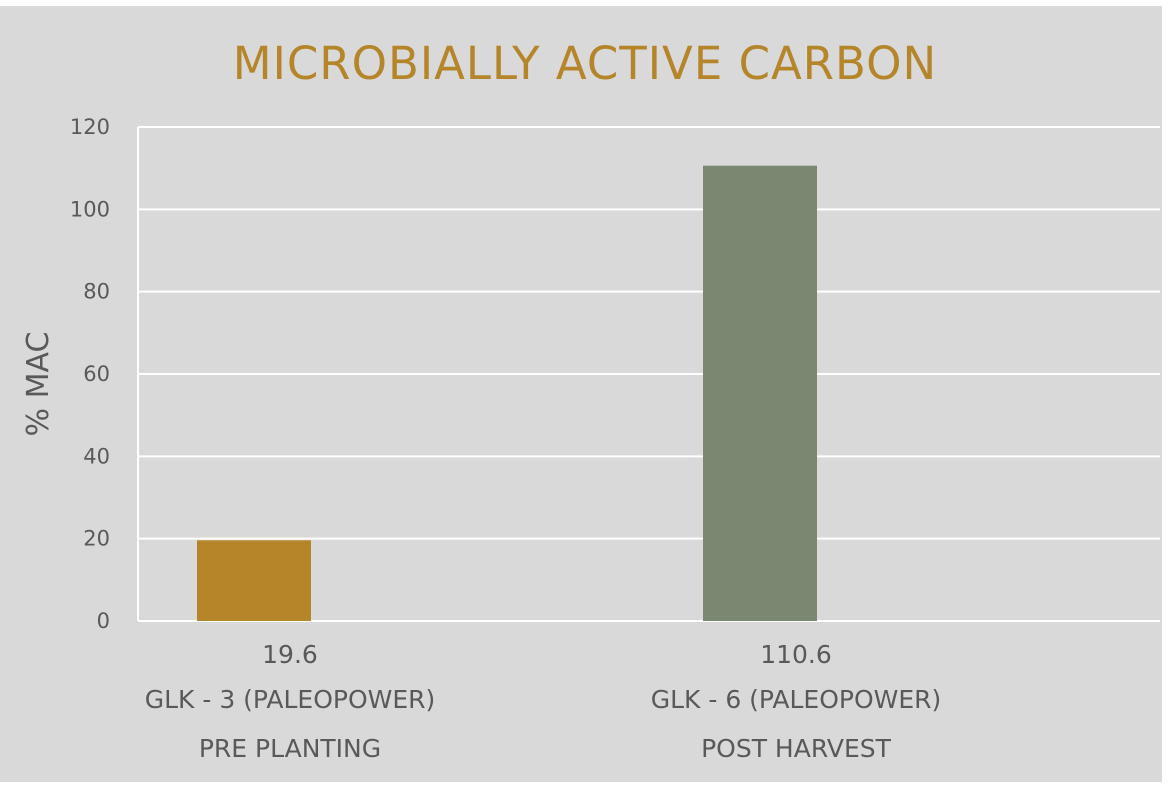  Describe the element at coordinates (103, 621) in the screenshot. I see `y-tick-label: 0` at that location.